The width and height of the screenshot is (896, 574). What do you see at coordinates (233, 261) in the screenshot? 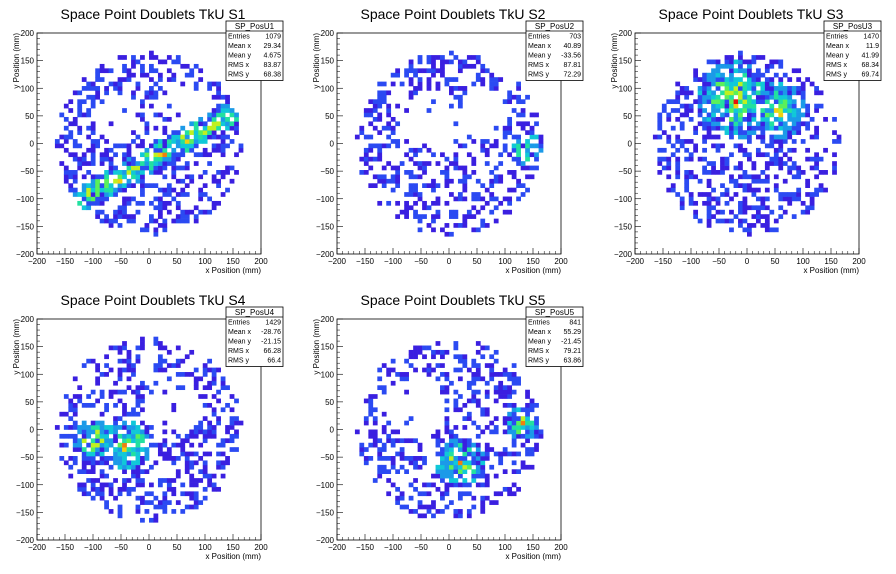
I see `x-tick-label: 150` at bounding box center [233, 261].